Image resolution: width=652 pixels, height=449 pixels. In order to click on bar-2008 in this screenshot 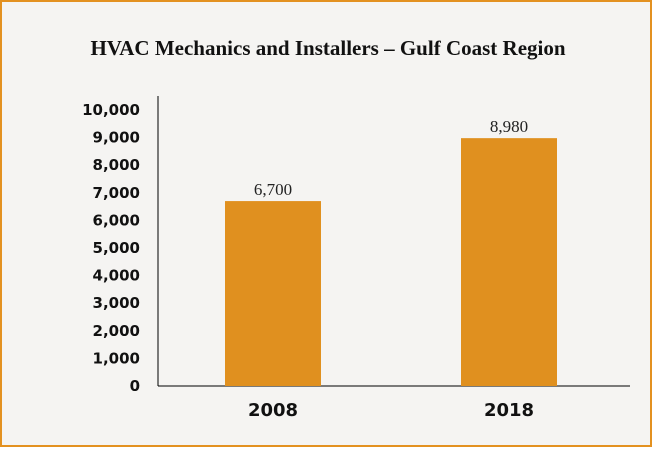, I will do `click(273, 293)`.